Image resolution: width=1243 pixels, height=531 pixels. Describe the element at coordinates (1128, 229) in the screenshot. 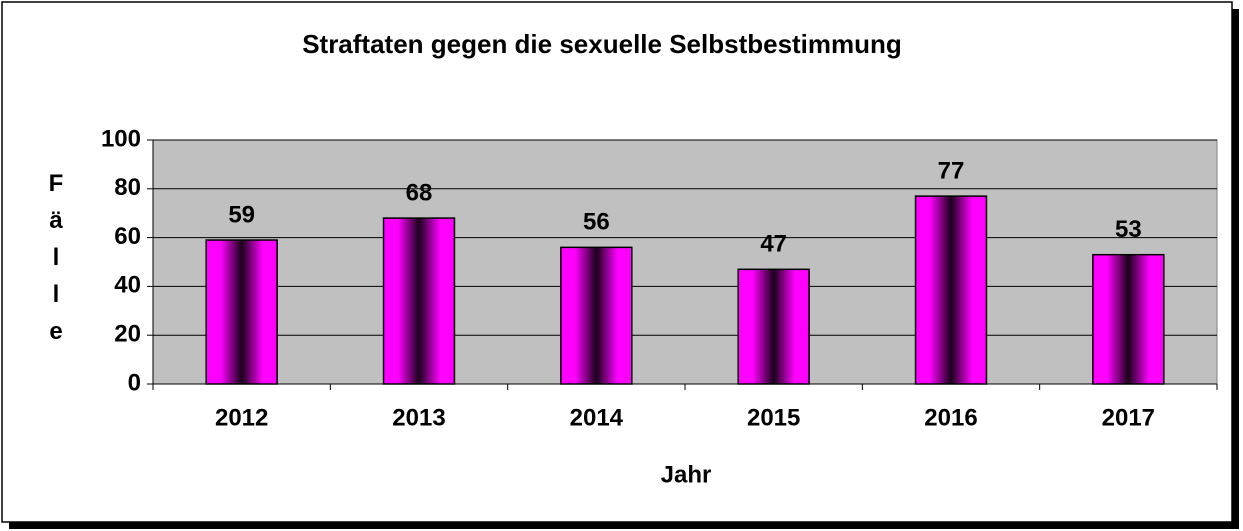

I see `data-label: 53` at that location.